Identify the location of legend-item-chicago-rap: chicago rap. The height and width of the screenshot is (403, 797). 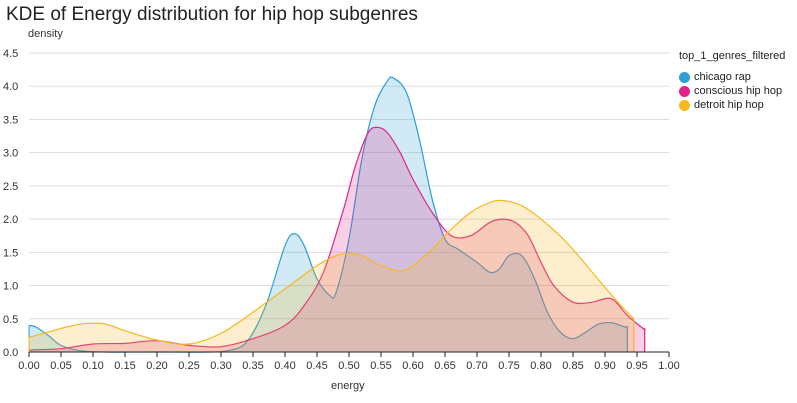
(732, 77).